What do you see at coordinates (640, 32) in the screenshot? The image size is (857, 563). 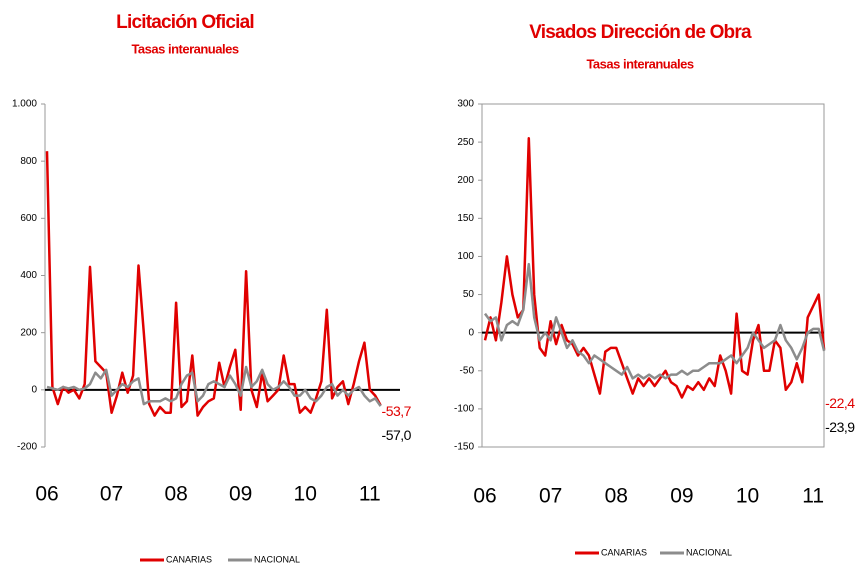 I see `chart-title: Visados Dirección de Obra` at bounding box center [640, 32].